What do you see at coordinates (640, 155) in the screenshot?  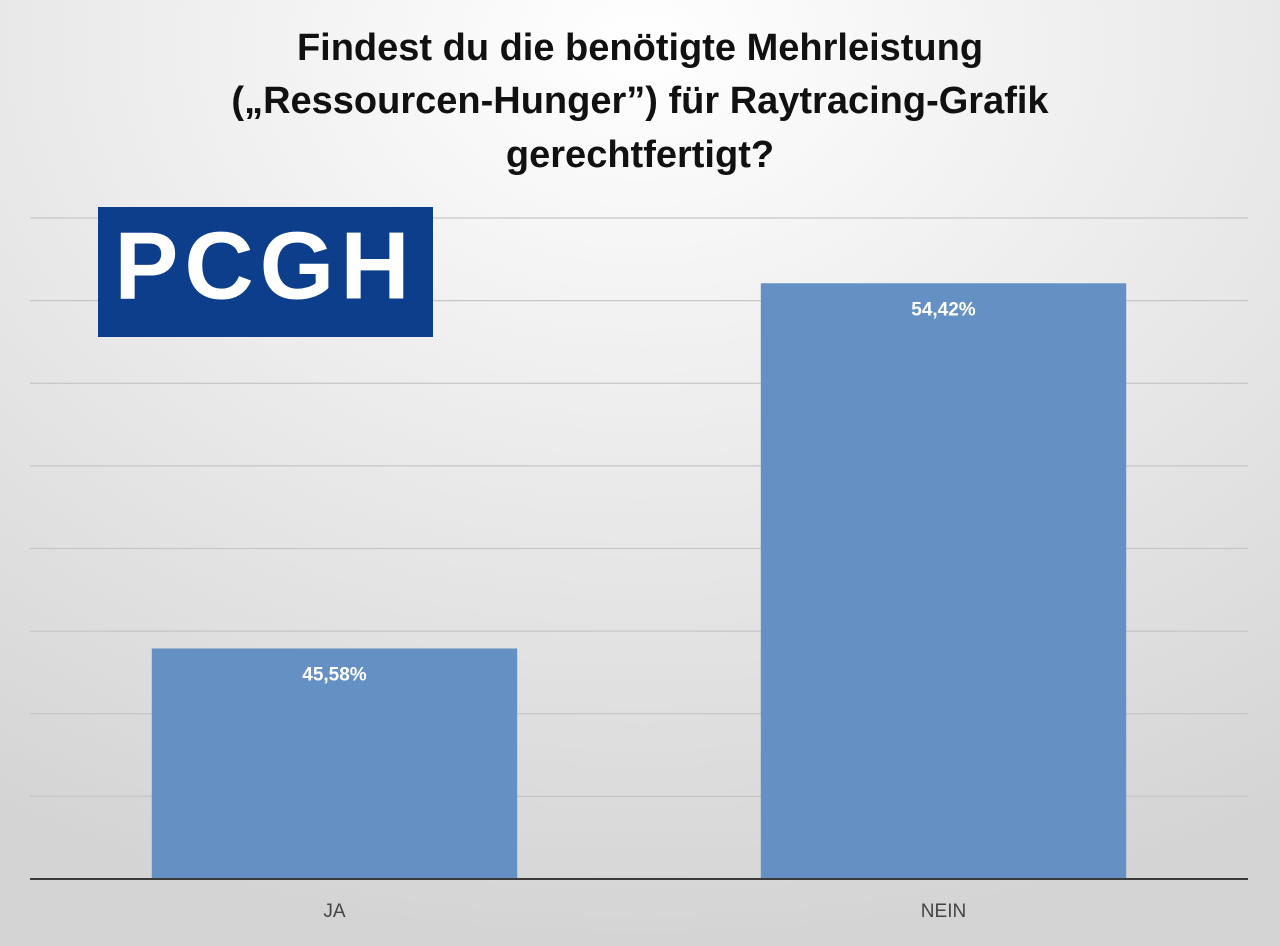 I see `chart-title: gerechtfertigt?` at bounding box center [640, 155].